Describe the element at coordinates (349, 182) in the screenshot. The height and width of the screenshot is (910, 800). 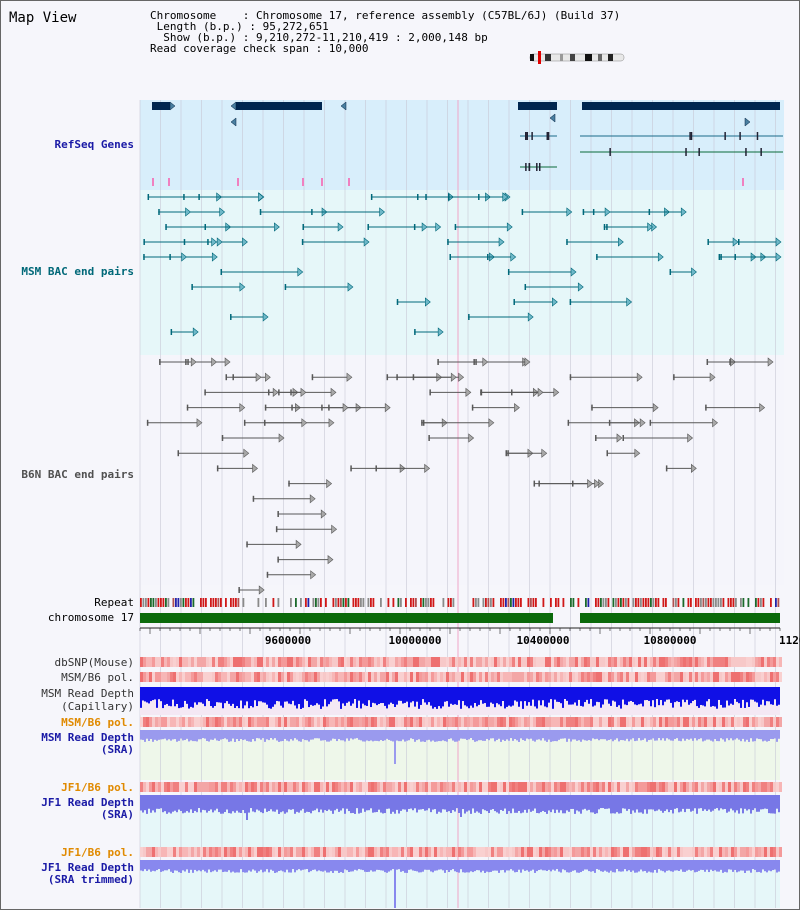
I see `refseq-tick` at that location.